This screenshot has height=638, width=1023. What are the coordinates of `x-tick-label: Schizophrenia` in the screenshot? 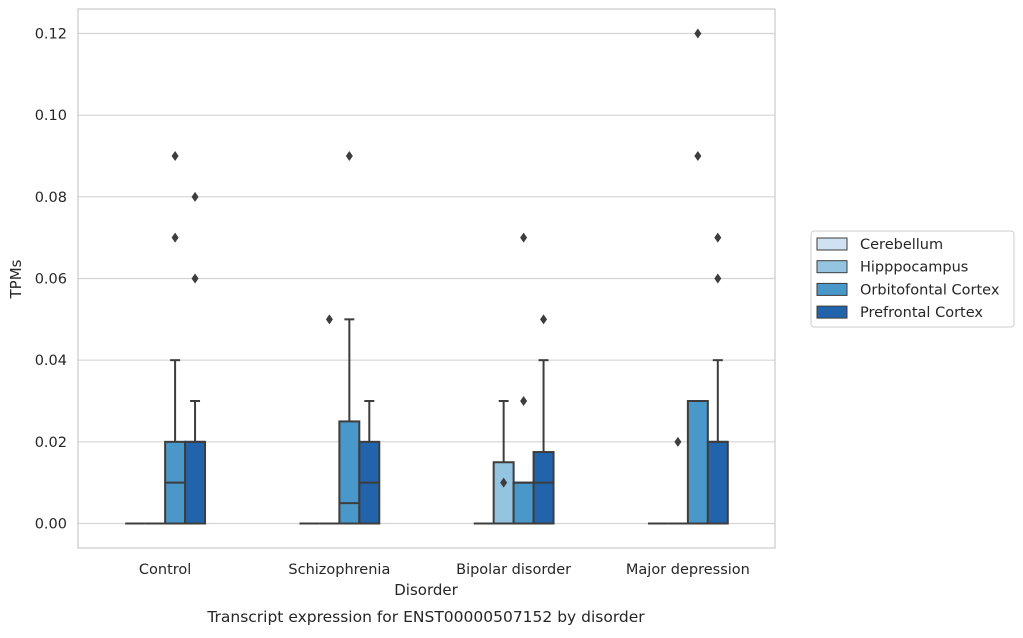 It's located at (339, 570).